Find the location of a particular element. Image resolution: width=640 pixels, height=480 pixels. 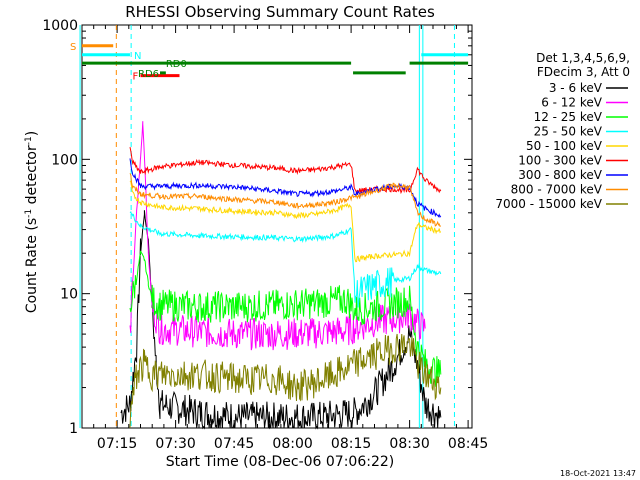

x-tick-label: 07:30 is located at coordinates (175, 444).